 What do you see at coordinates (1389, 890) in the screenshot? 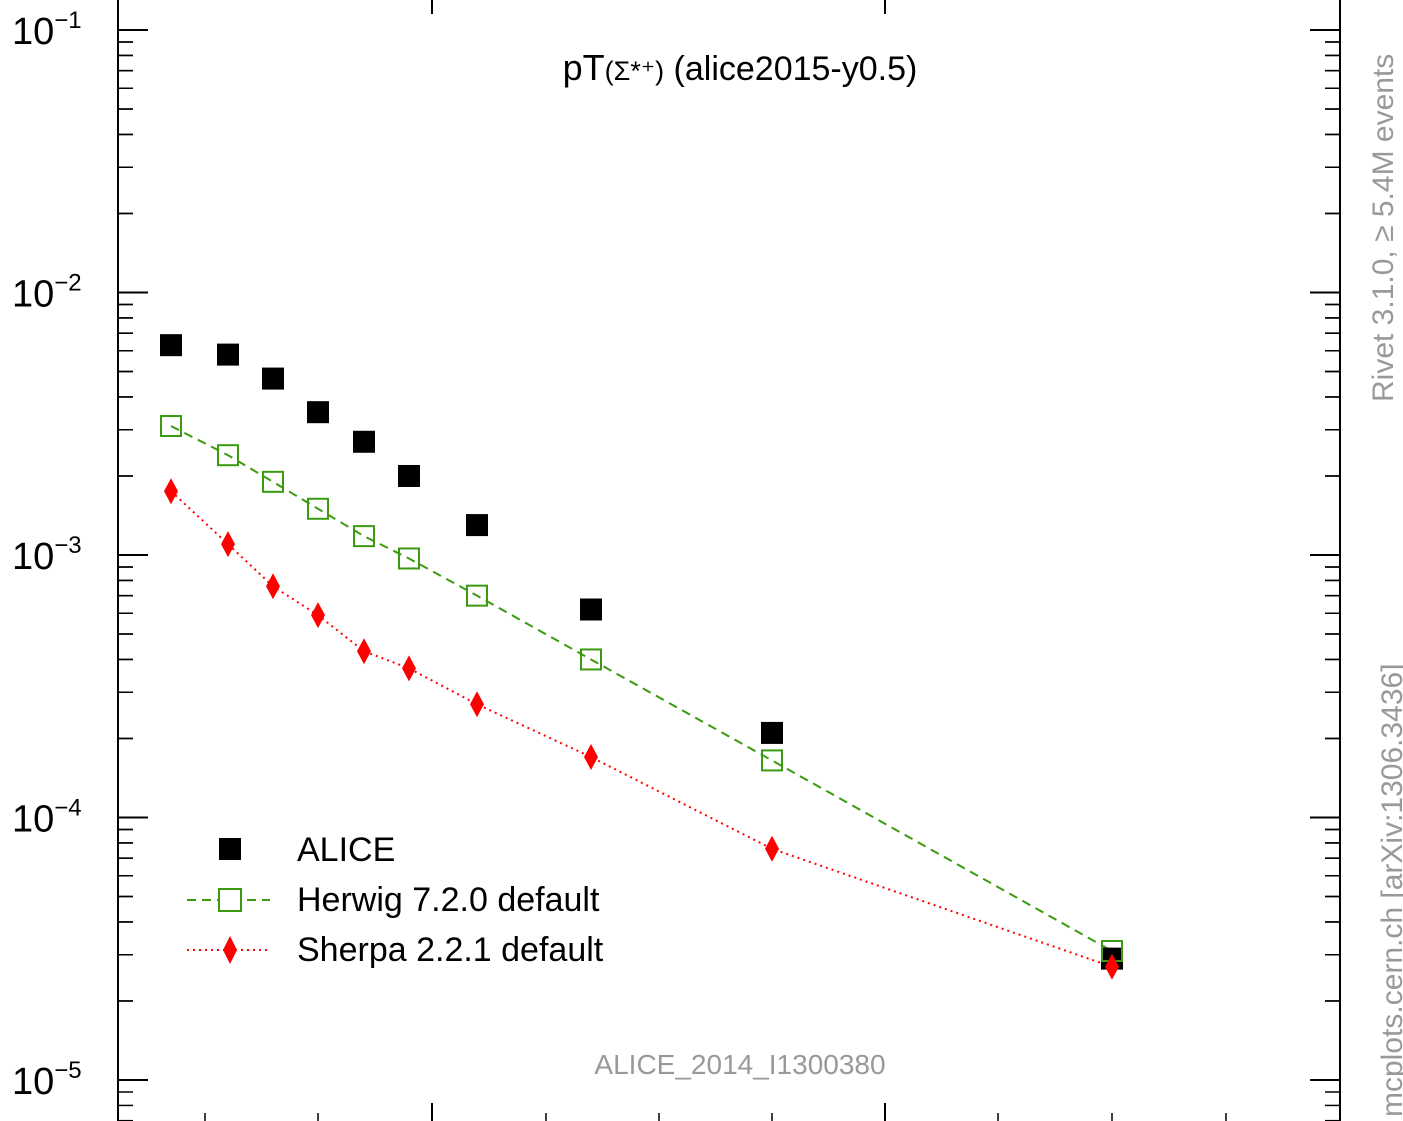
I see `side-label-mcplots: mcplots.cern.ch [arXiv:1306.3436]` at bounding box center [1389, 890].